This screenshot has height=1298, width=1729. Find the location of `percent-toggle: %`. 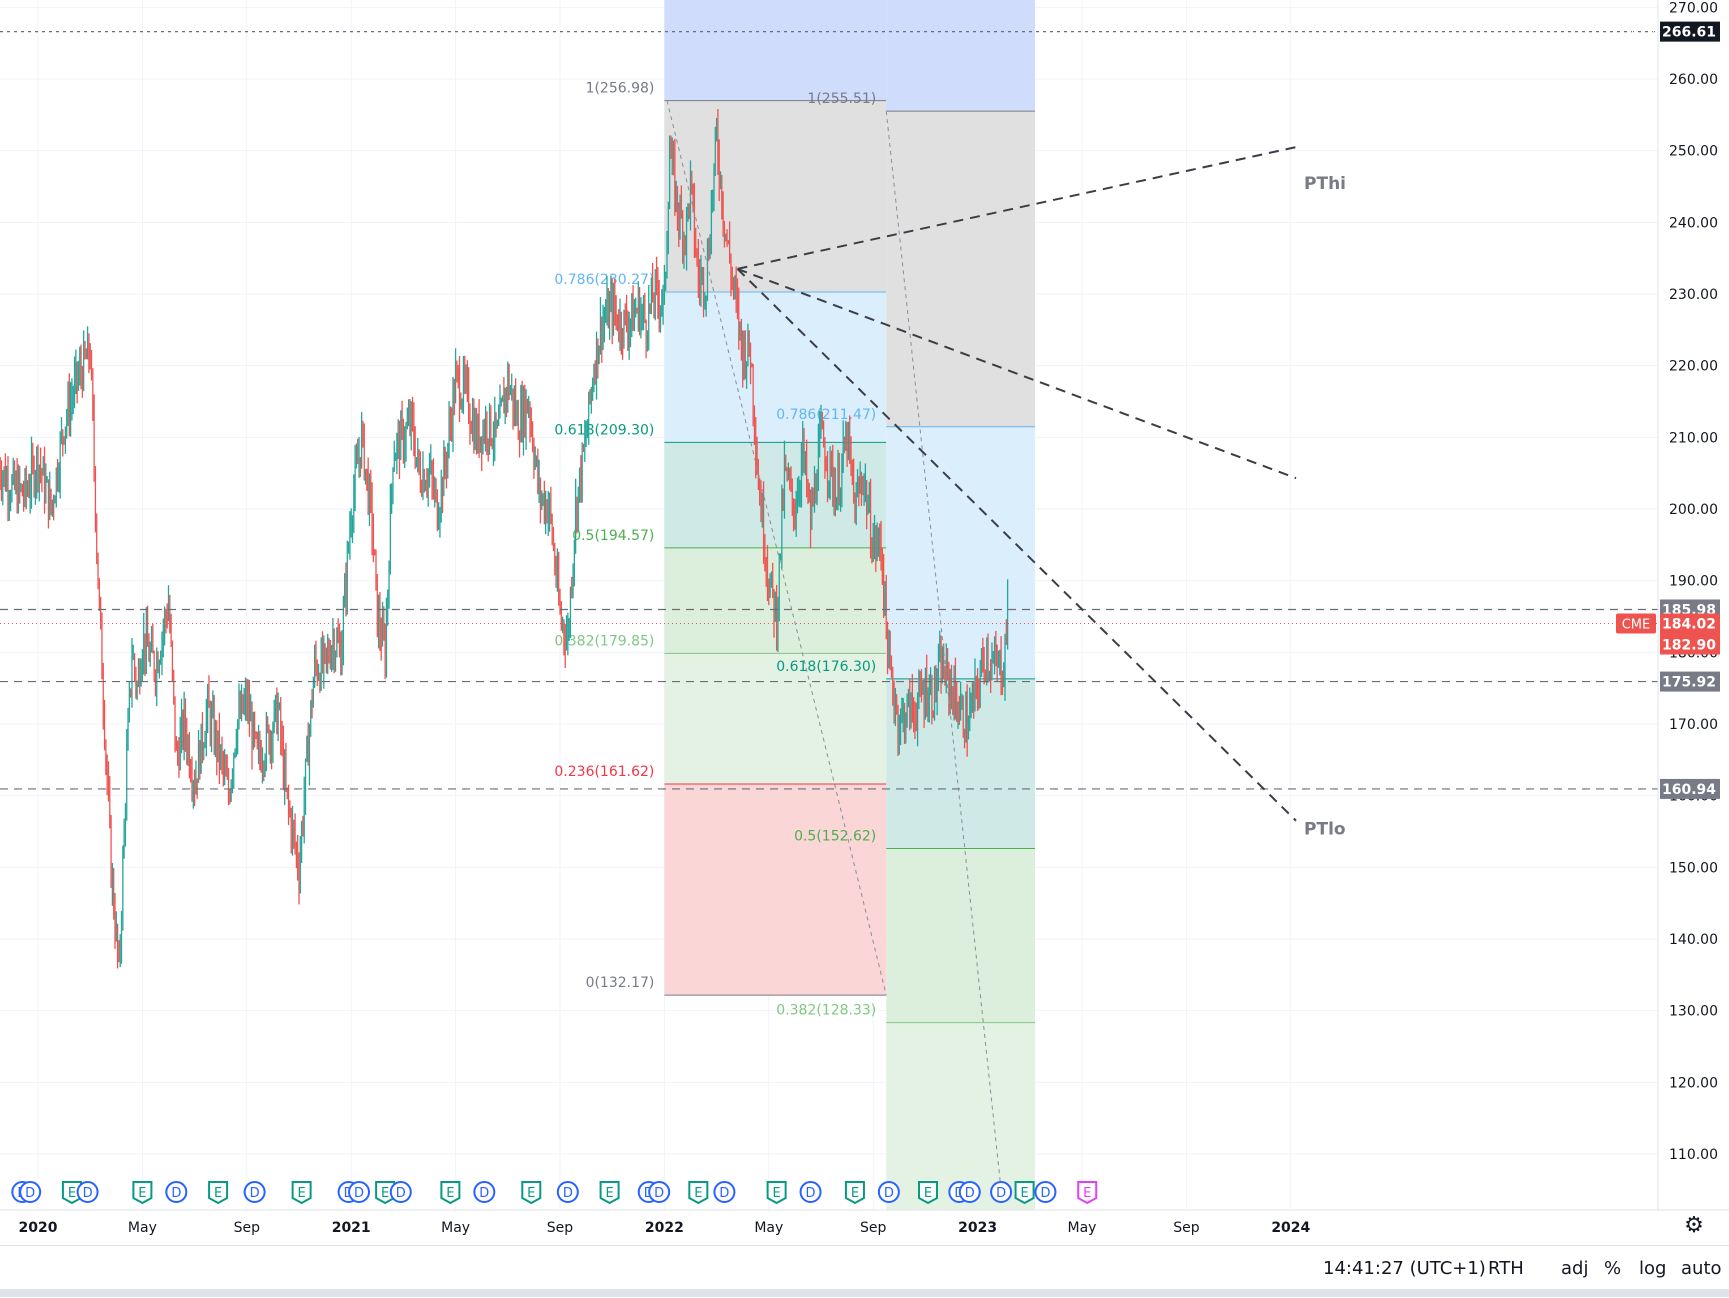

percent-toggle: % is located at coordinates (1613, 1268).